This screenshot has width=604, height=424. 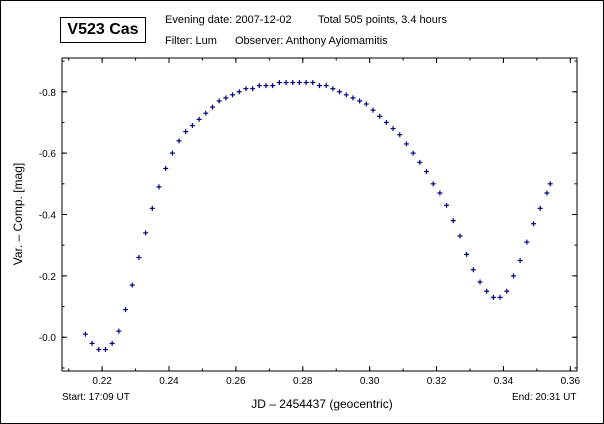 What do you see at coordinates (191, 41) in the screenshot?
I see `filter-label: Filter: Lum` at bounding box center [191, 41].